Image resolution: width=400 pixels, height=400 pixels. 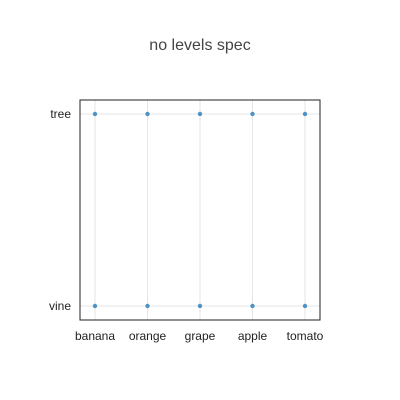 What do you see at coordinates (200, 306) in the screenshot?
I see `data-point-grape-vine` at bounding box center [200, 306].